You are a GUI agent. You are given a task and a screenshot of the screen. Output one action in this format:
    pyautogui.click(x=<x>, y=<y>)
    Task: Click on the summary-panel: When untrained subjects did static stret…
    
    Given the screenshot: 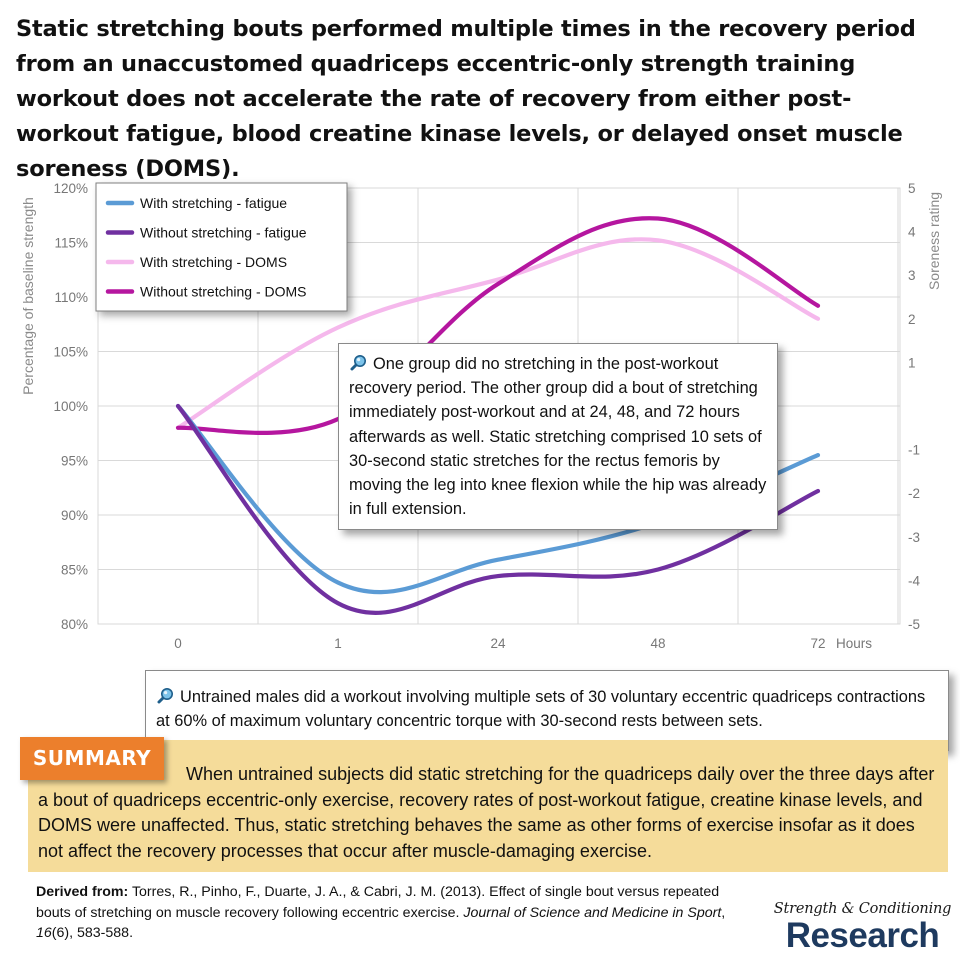 What is the action you would take?
    pyautogui.click(x=488, y=806)
    